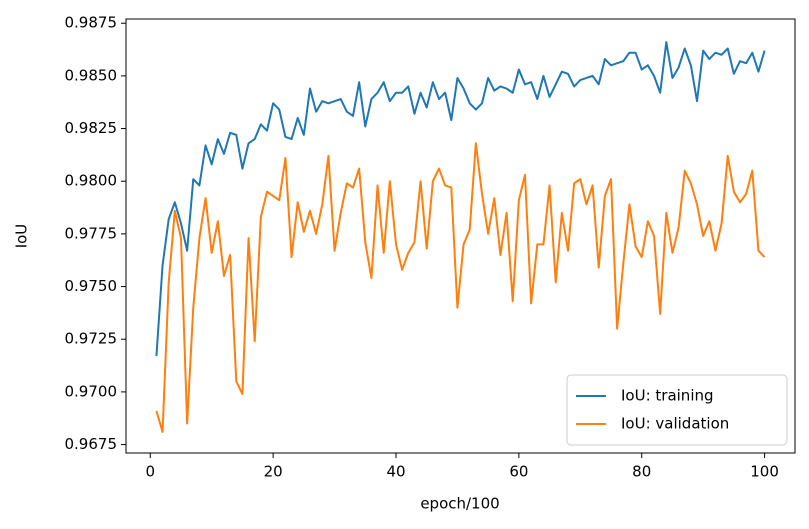 The image size is (809, 529). Describe the element at coordinates (667, 396) in the screenshot. I see `legend-label: IoU: training` at that location.